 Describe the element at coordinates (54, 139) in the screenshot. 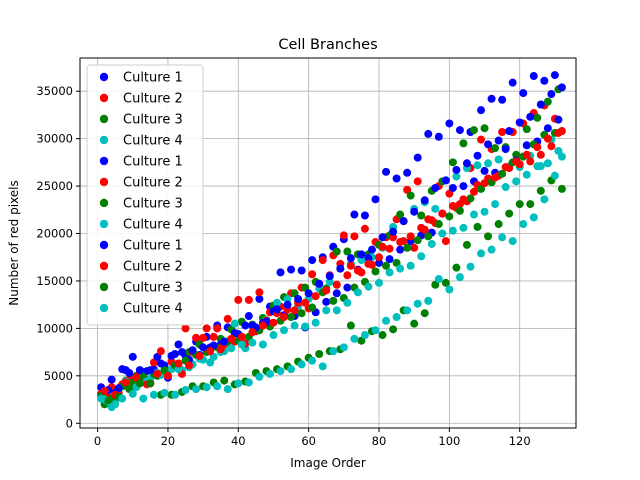

I see `y-tick-label: 30000` at that location.